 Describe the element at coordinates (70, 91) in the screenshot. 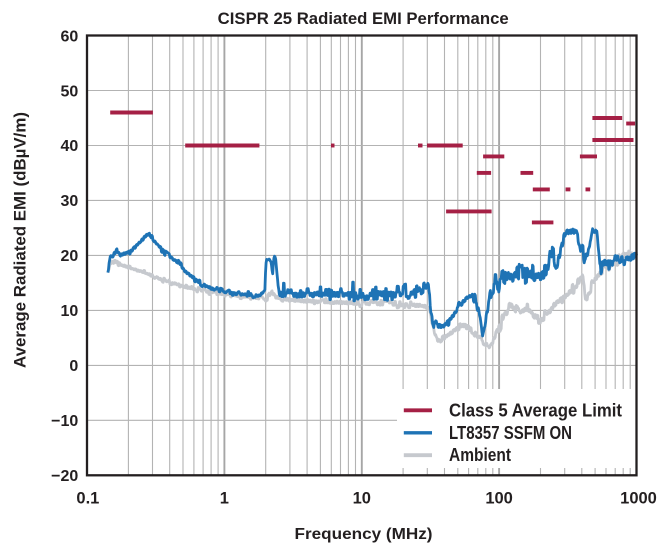

I see `svg-text: 50` at that location.